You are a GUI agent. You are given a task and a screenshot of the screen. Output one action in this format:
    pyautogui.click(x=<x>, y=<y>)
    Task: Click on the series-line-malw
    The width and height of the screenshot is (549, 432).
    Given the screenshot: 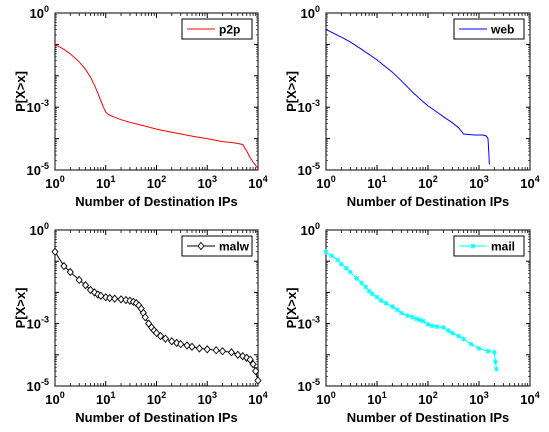 What is the action you would take?
    pyautogui.click(x=156, y=316)
    